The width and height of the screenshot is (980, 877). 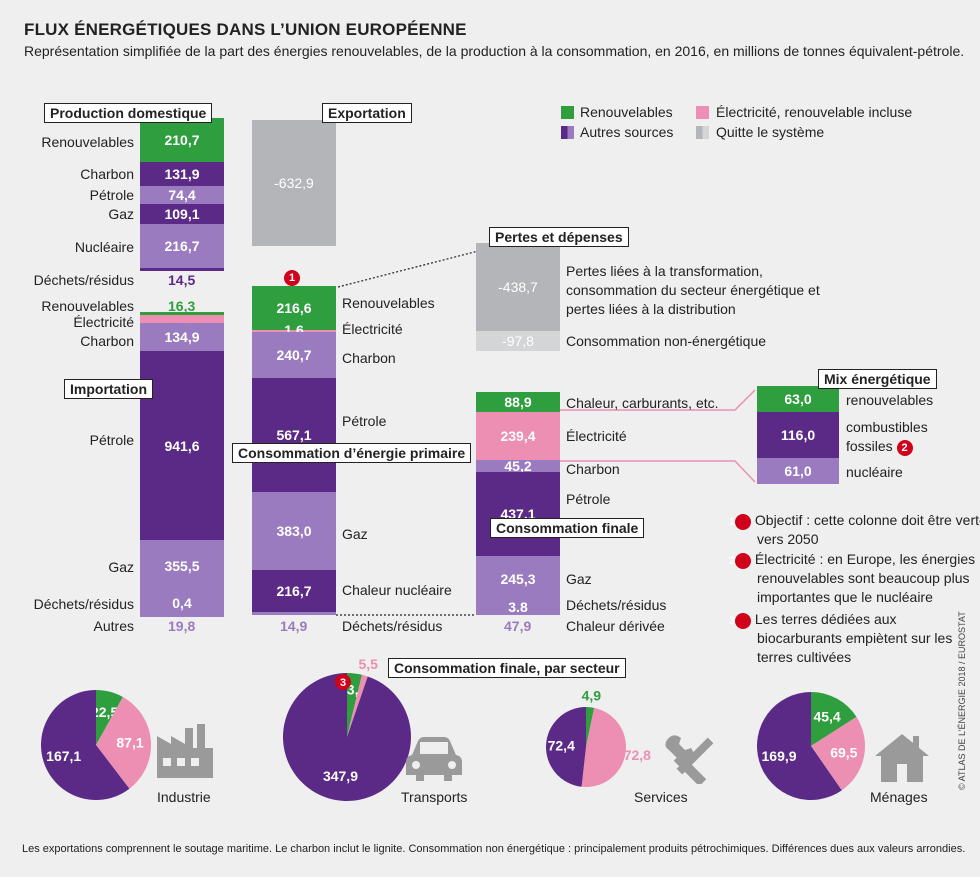 What do you see at coordinates (627, 132) in the screenshot?
I see `legend-autres: Autres sources` at bounding box center [627, 132].